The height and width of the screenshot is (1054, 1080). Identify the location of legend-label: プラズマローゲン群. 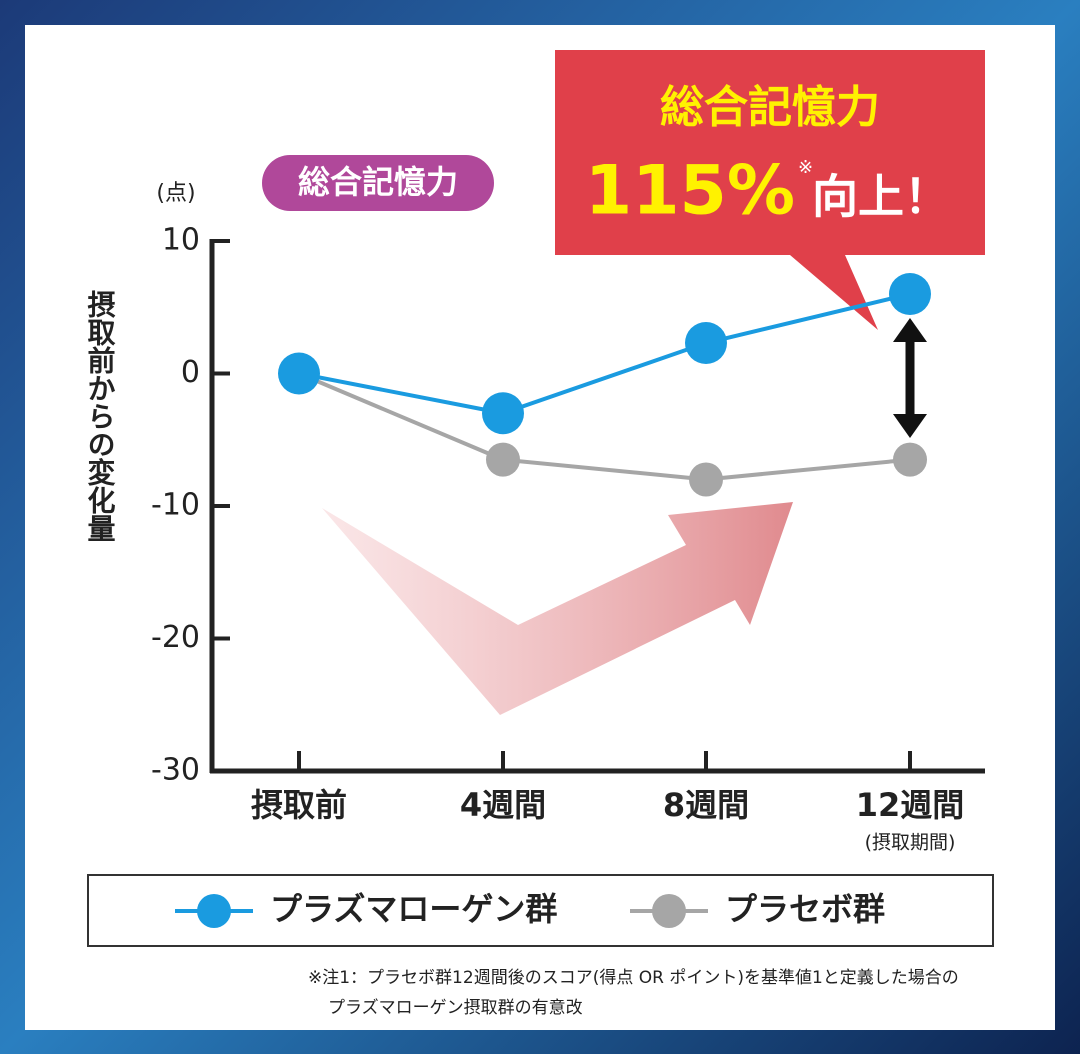
(413, 909).